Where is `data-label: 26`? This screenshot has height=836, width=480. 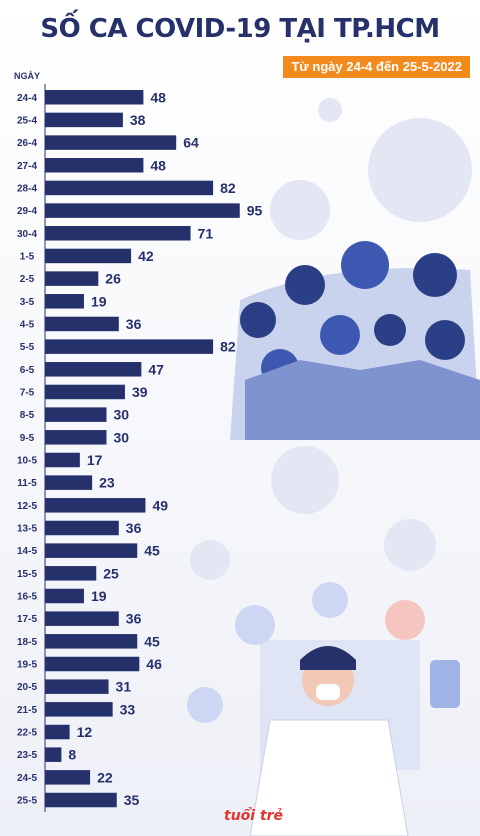
data-label: 26 is located at coordinates (113, 279).